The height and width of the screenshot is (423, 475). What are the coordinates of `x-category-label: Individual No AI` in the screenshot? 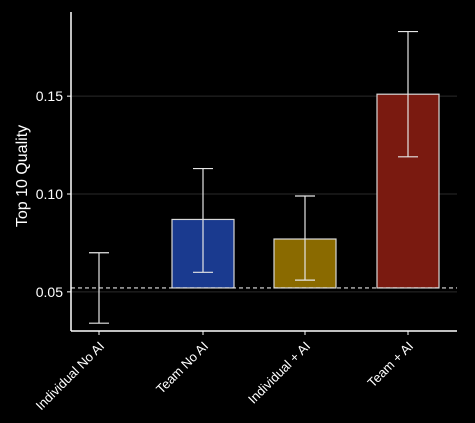 It's located at (70, 376).